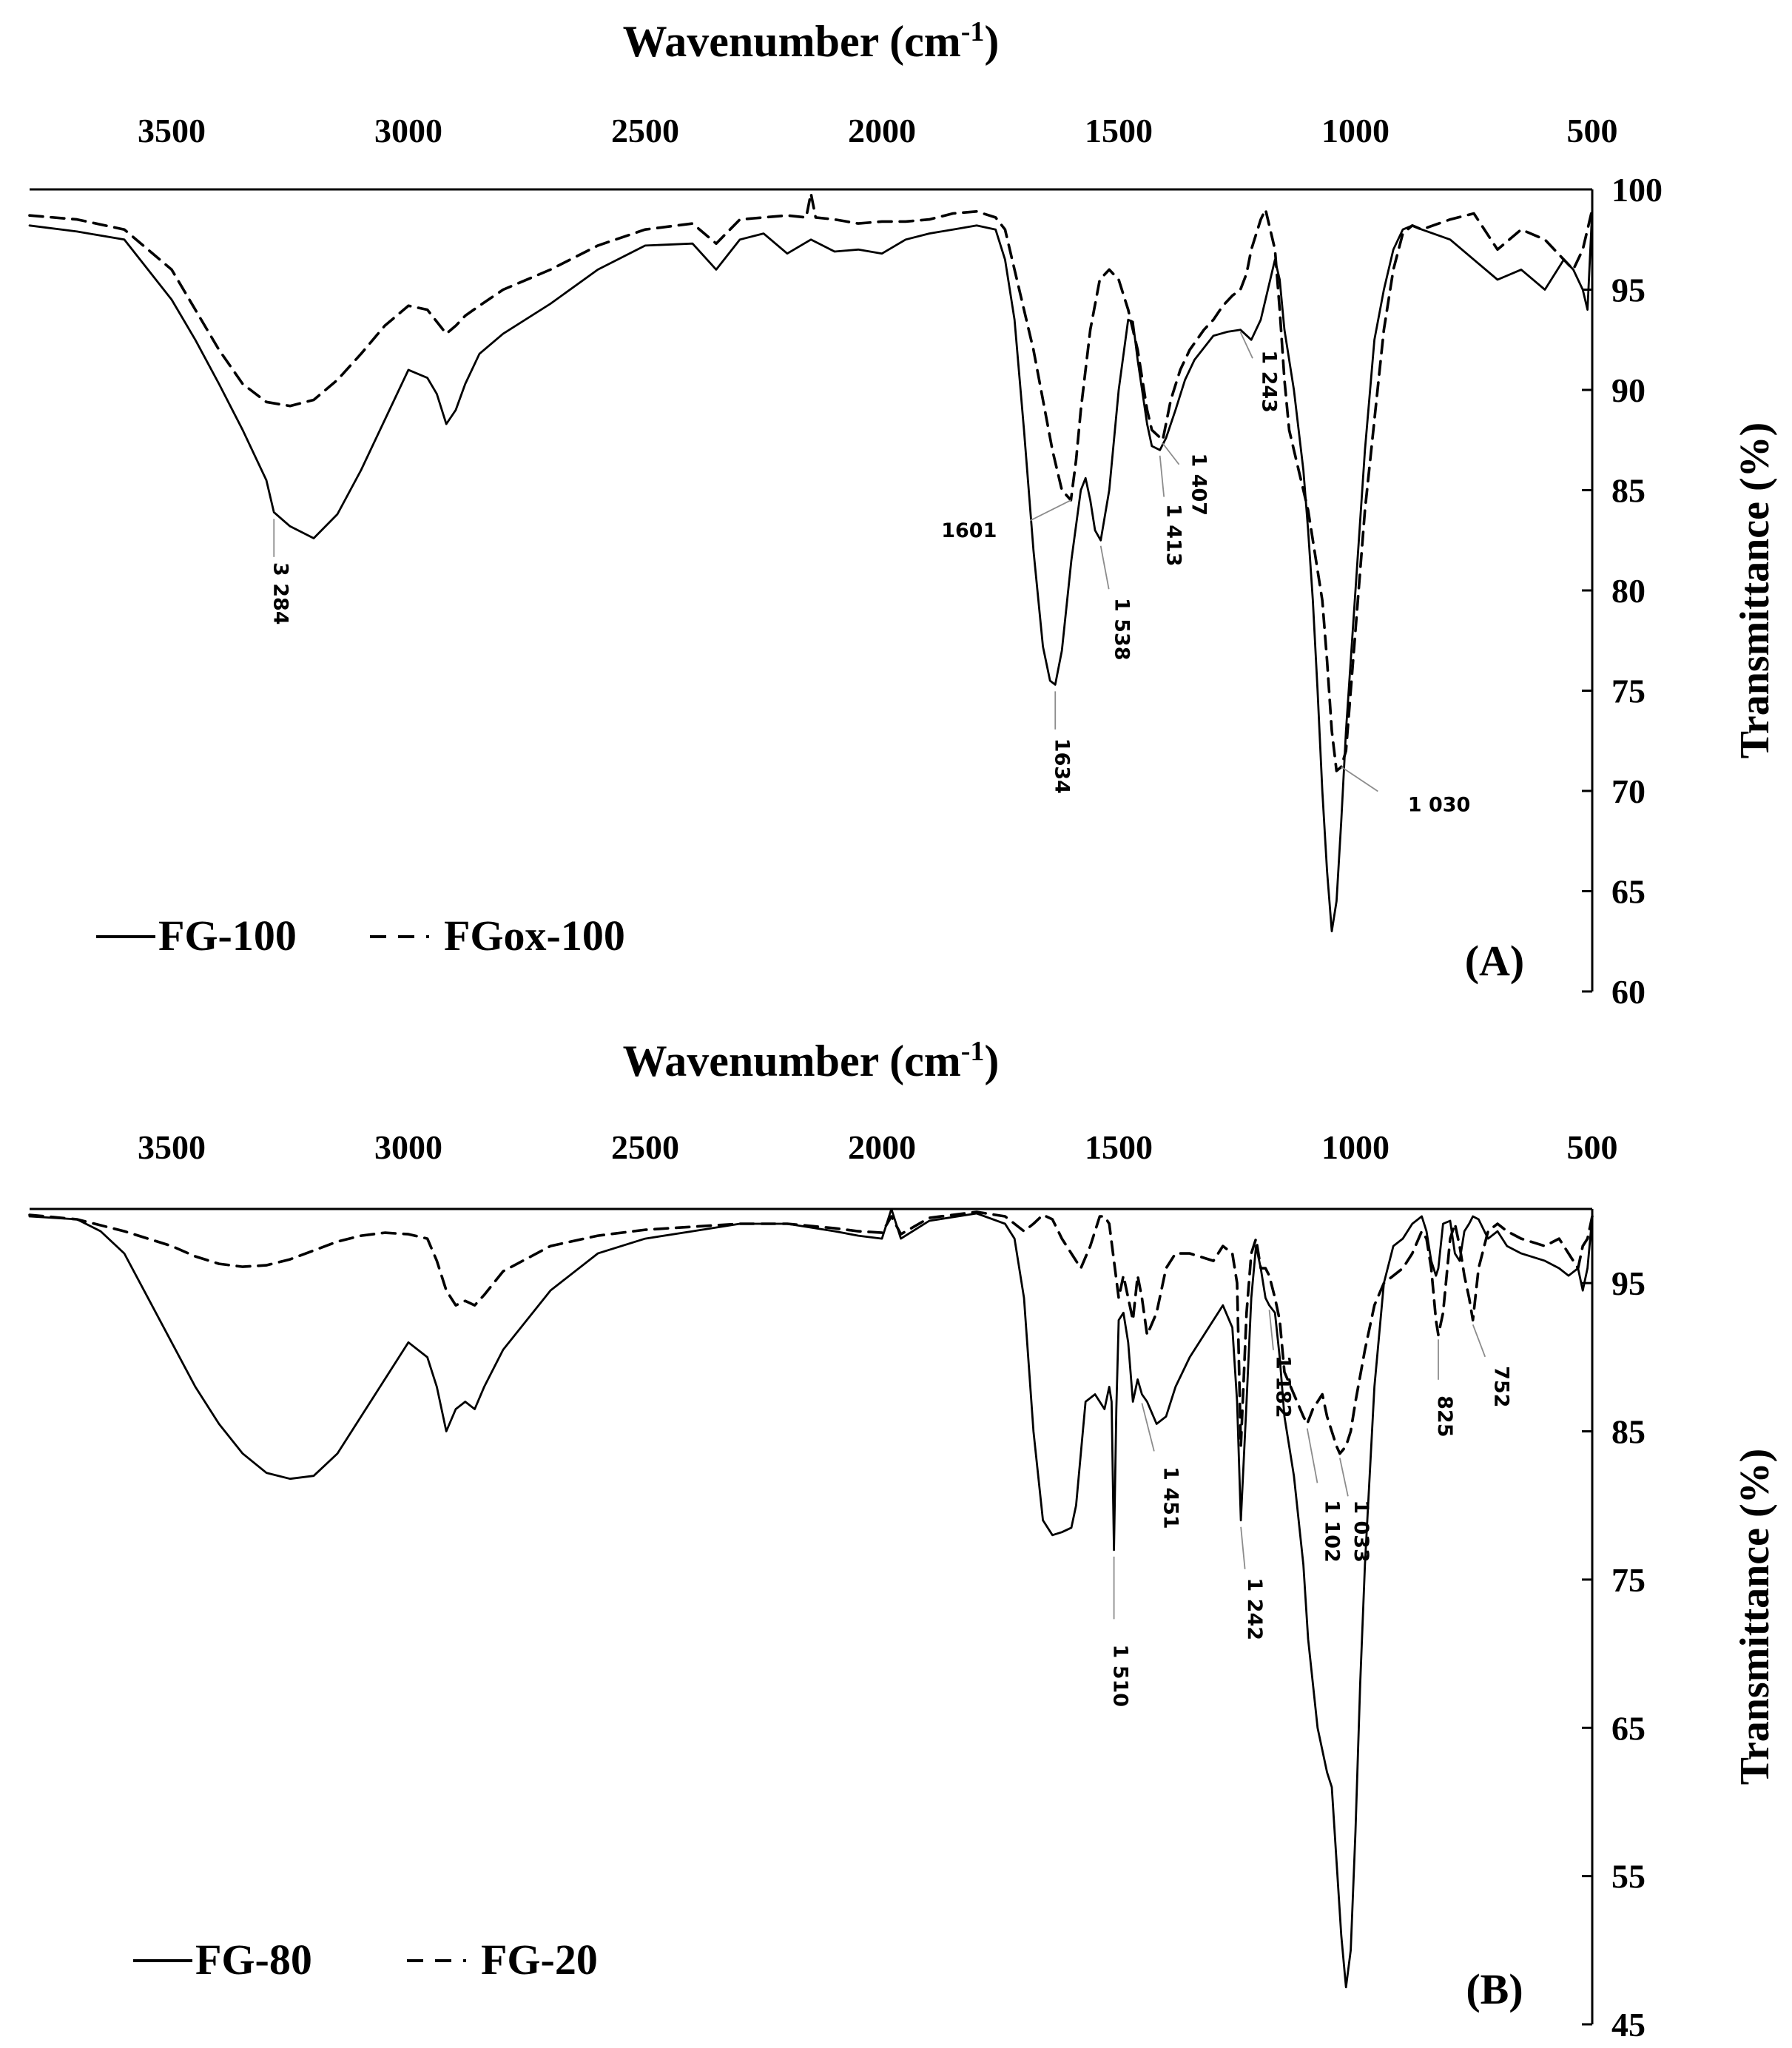  What do you see at coordinates (1268, 381) in the screenshot?
I see `peak-label: 1 243` at bounding box center [1268, 381].